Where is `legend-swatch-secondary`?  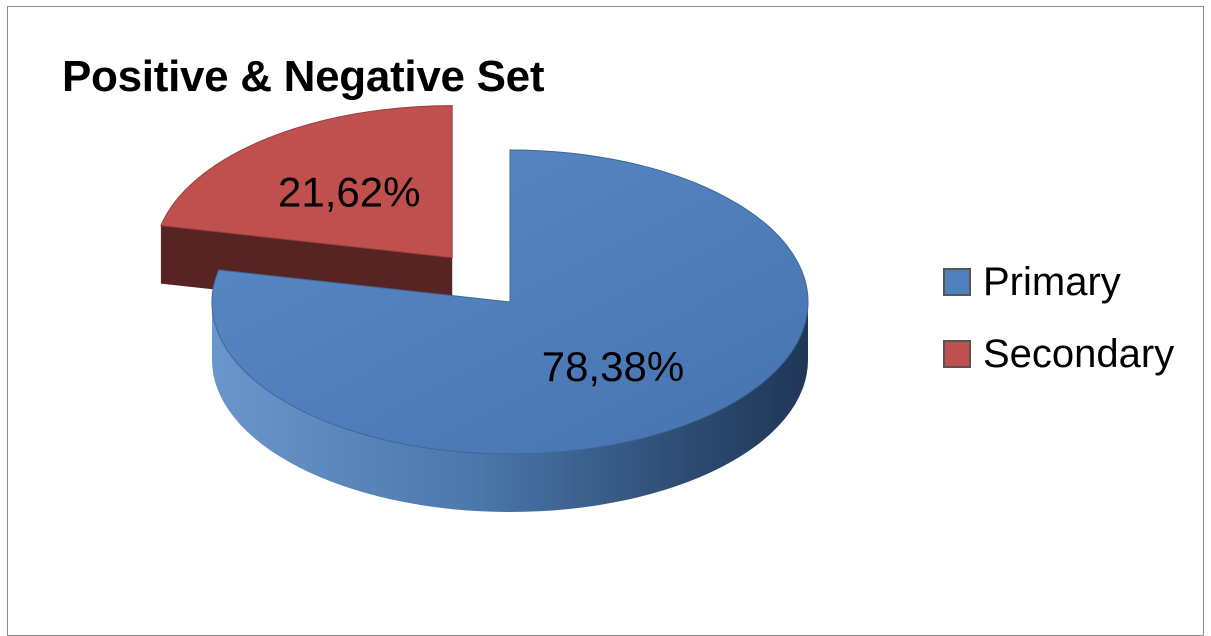
legend-swatch-secondary is located at coordinates (957, 354).